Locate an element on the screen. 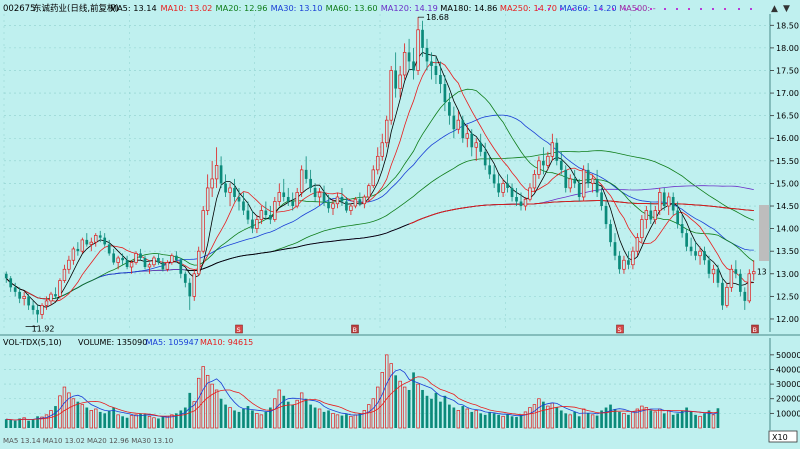 The width and height of the screenshot is (800, 449). price-tick-label: 17.50 is located at coordinates (787, 70).